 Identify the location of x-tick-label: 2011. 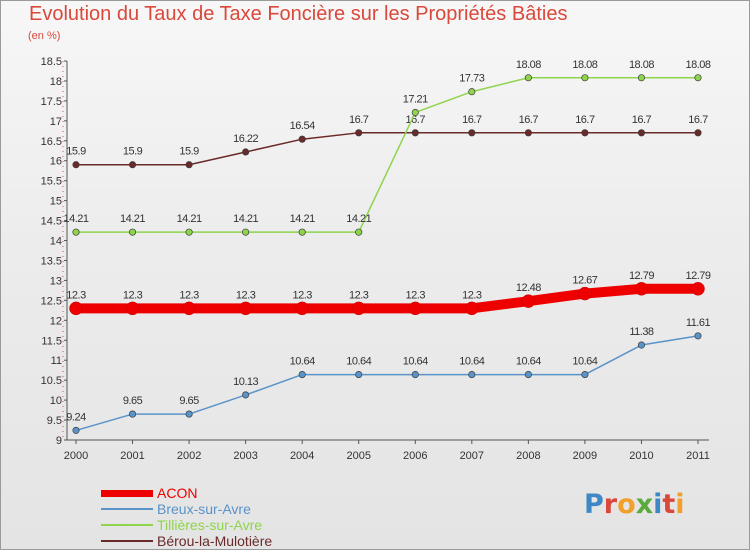
(698, 456).